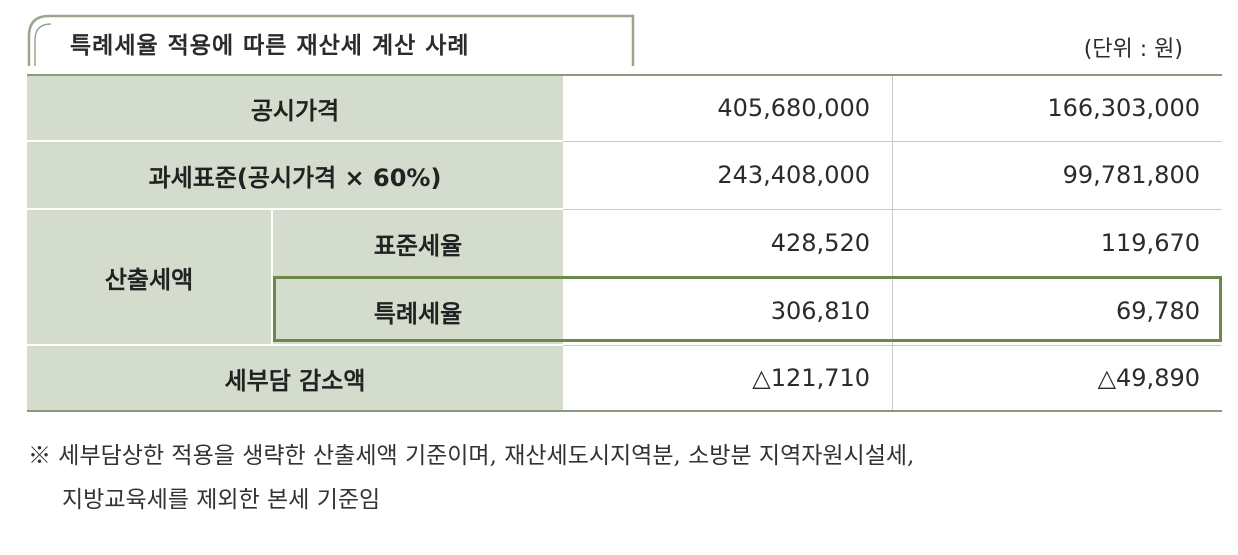 The width and height of the screenshot is (1238, 555). Describe the element at coordinates (1057, 243) in the screenshot. I see `standard-rate-col2: 119,670` at that location.